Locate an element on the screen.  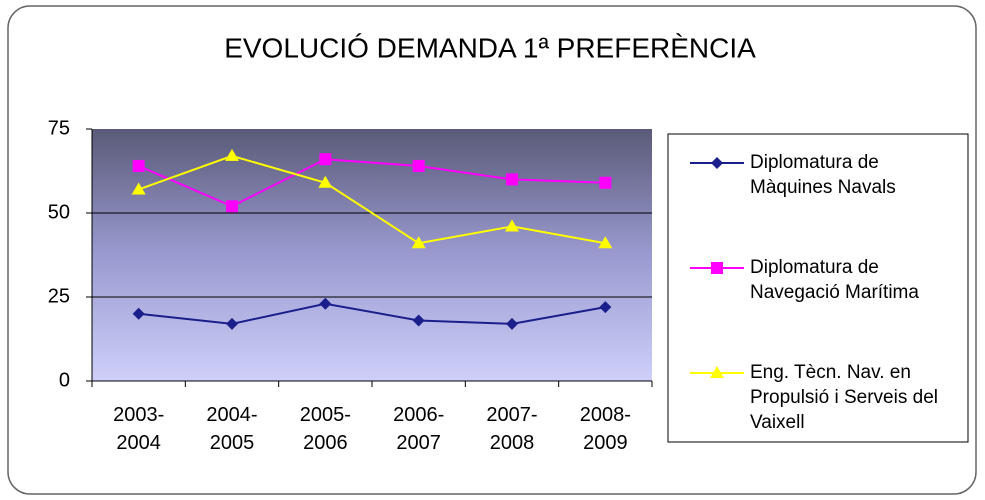
x-tick-label: 2007-2008 is located at coordinates (512, 429).